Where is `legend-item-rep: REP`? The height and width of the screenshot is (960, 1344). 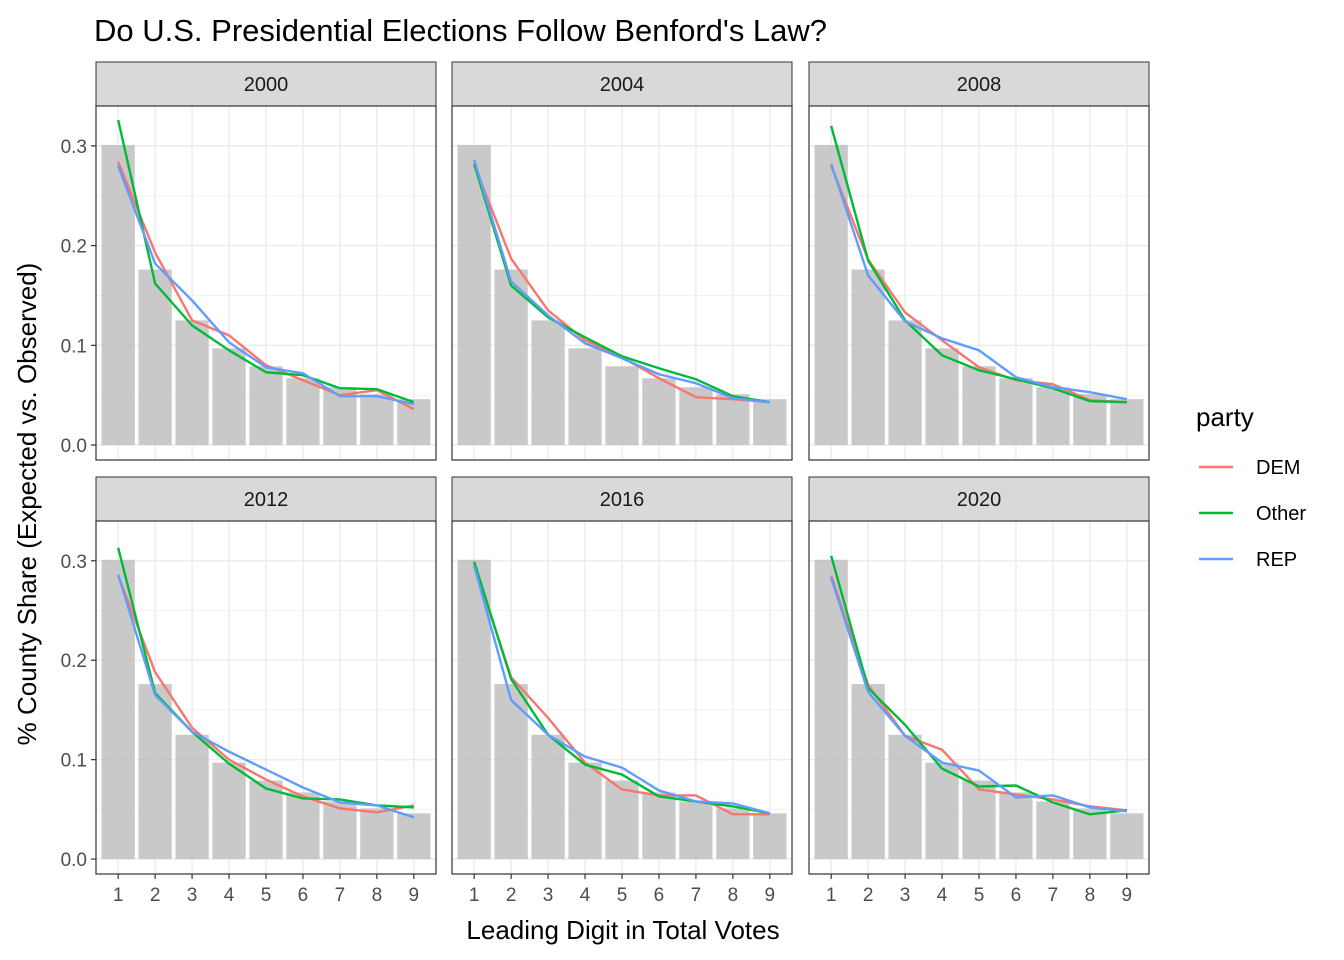 legend-item-rep: REP is located at coordinates (1248, 560).